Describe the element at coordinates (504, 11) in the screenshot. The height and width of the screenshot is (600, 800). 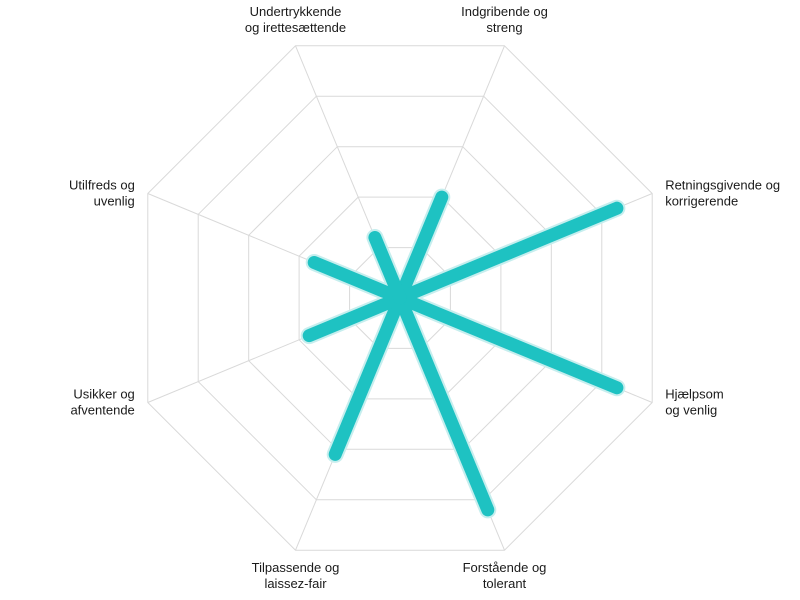
I see `axis-label-line: Indgribende og` at that location.